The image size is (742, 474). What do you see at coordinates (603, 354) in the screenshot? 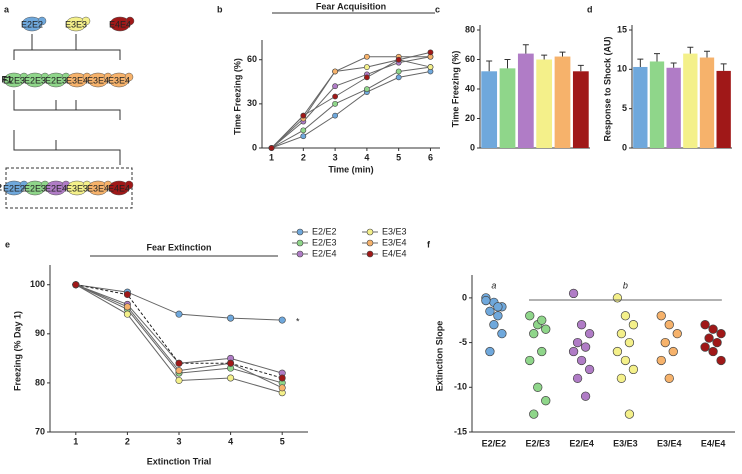
I see `axes` at bounding box center [603, 354].